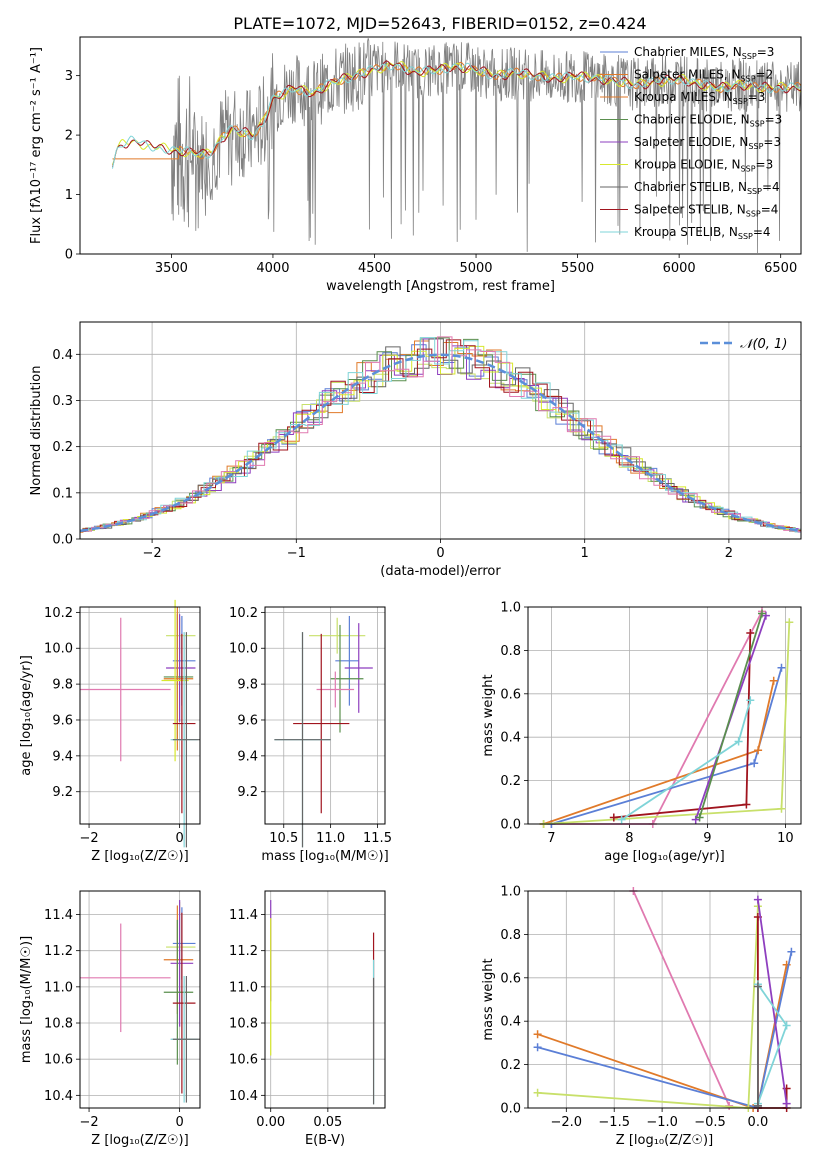 Image resolution: width=819 pixels, height=1170 pixels. What do you see at coordinates (629, 838) in the screenshot?
I see `x-tick-label: 8` at bounding box center [629, 838].